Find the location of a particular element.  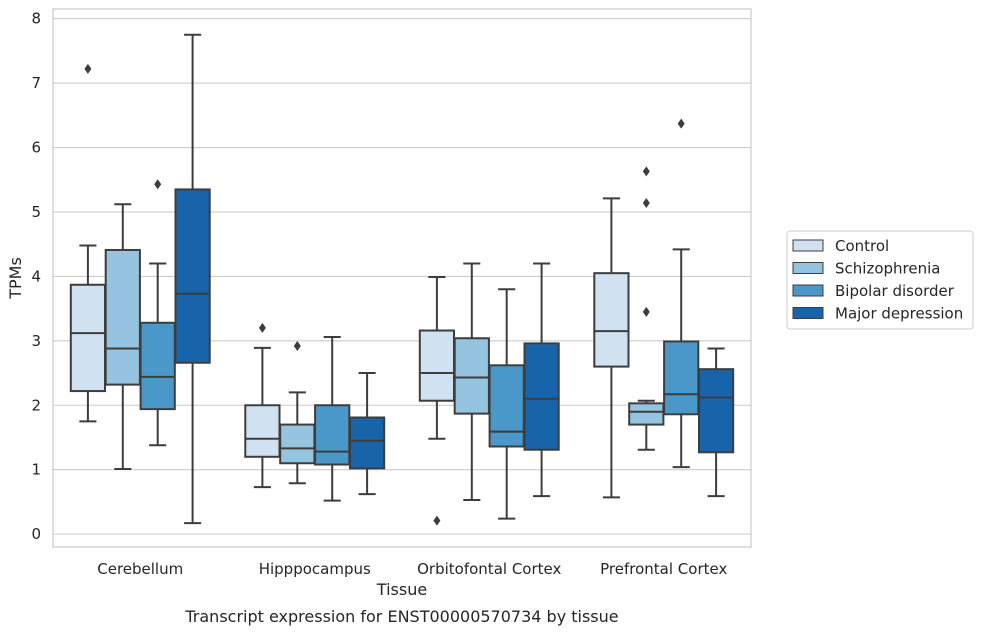

y-tick-label: 6 is located at coordinates (36, 148).